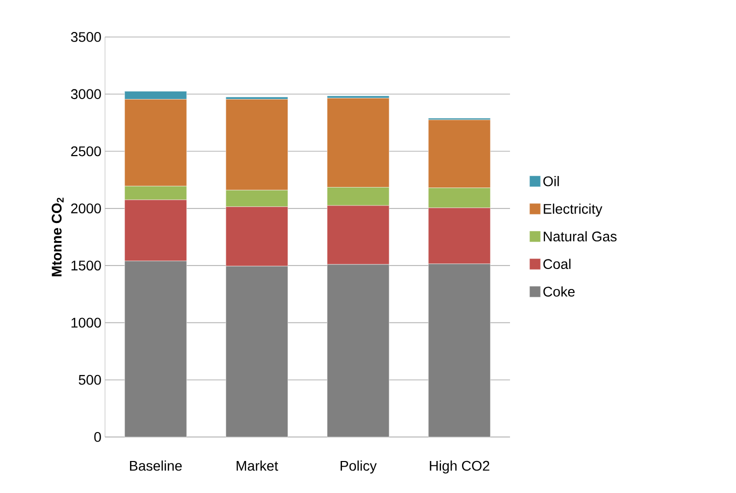 Image resolution: width=736 pixels, height=493 pixels. Describe the element at coordinates (86, 151) in the screenshot. I see `y-tick-label: 2500` at that location.